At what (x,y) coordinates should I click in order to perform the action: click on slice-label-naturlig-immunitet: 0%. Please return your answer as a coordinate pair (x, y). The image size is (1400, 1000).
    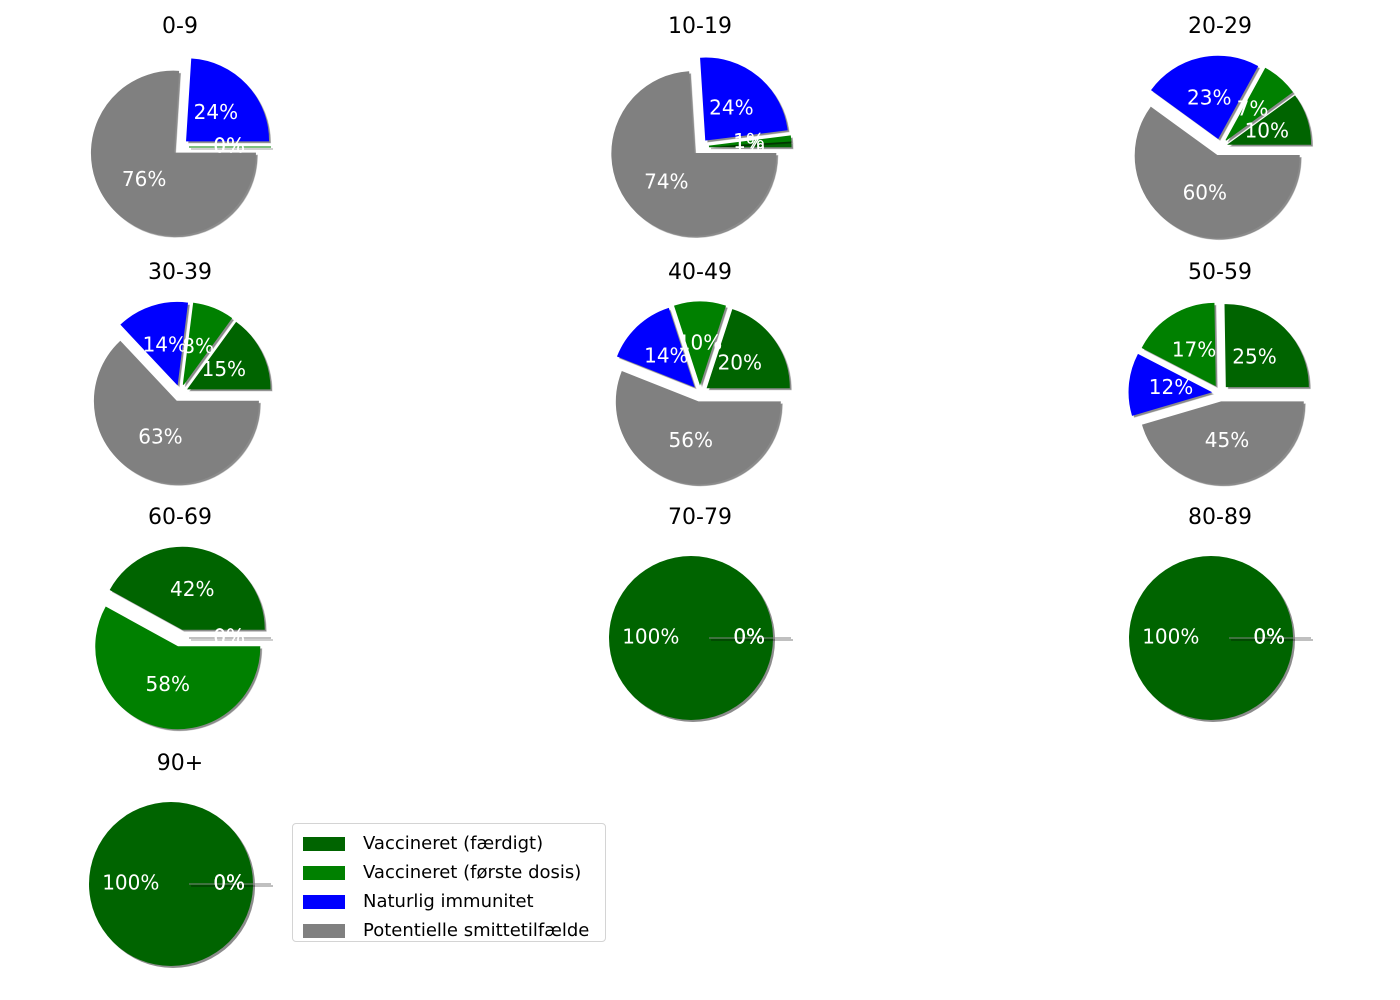
    Looking at the image, I should click on (229, 883).